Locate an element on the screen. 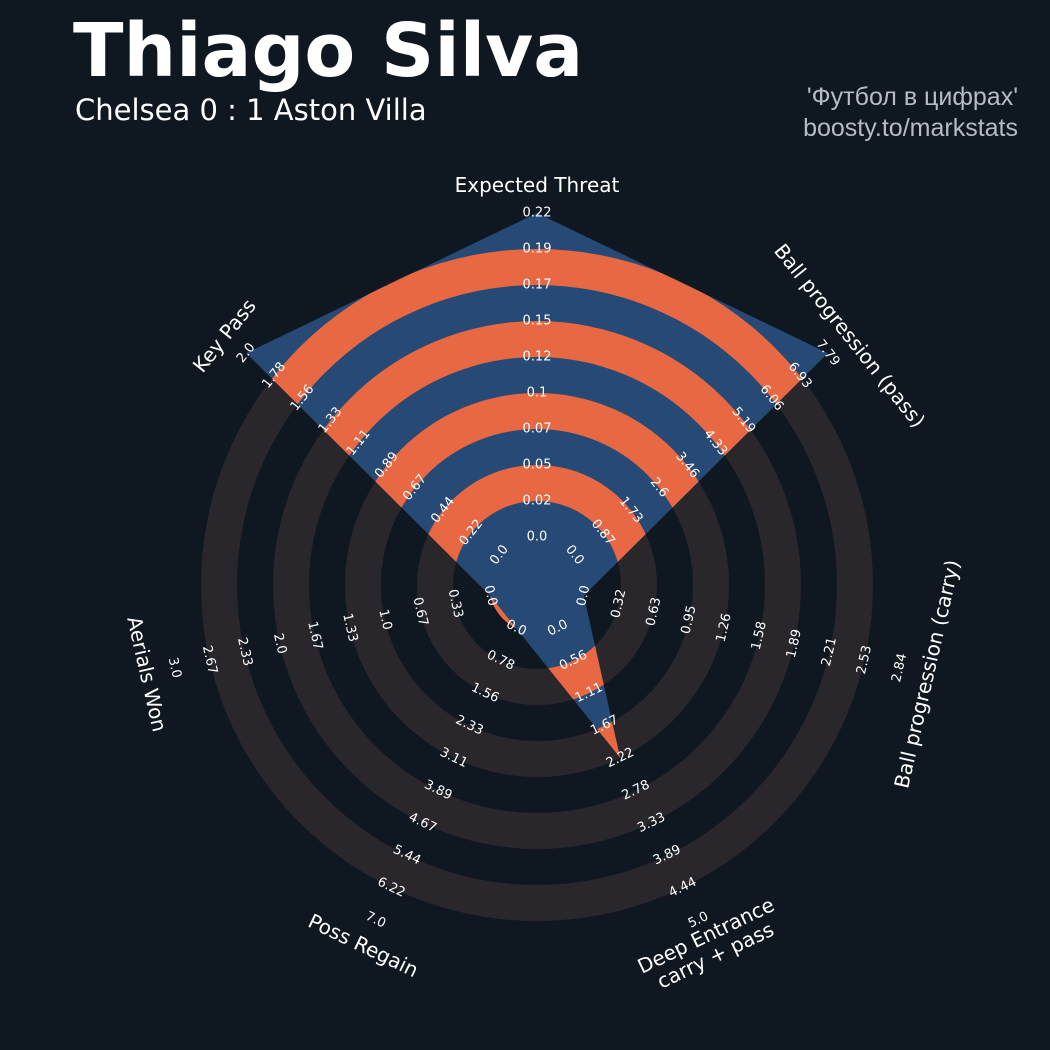 This screenshot has width=1050, height=1050. tick-label: 1.89 is located at coordinates (794, 644).